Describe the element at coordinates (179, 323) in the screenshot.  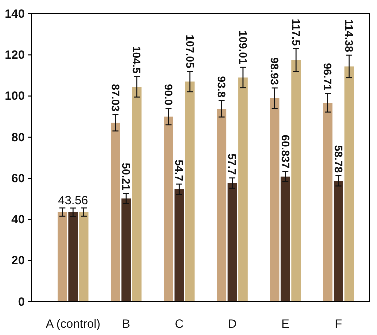
I see `x-tick-label: C` at that location.